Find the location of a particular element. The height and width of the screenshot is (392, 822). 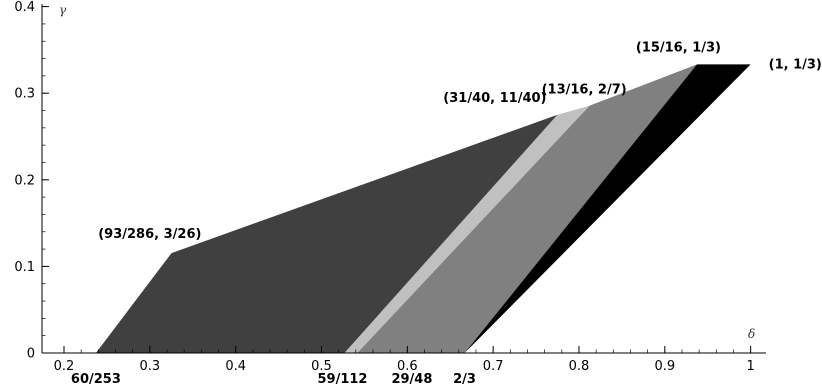

x-tick-label: 0.4 is located at coordinates (235, 366).